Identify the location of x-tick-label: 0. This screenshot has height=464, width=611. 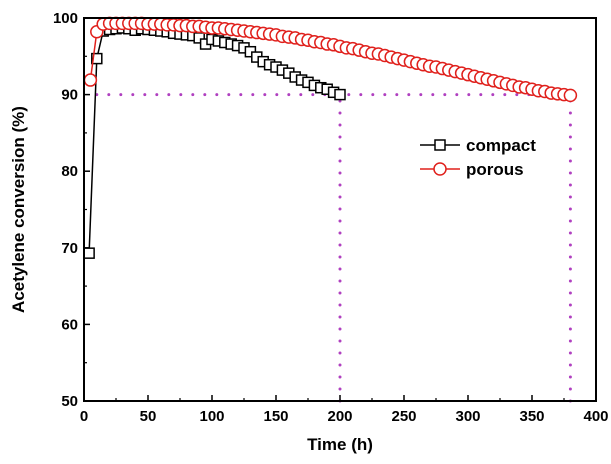
(84, 416).